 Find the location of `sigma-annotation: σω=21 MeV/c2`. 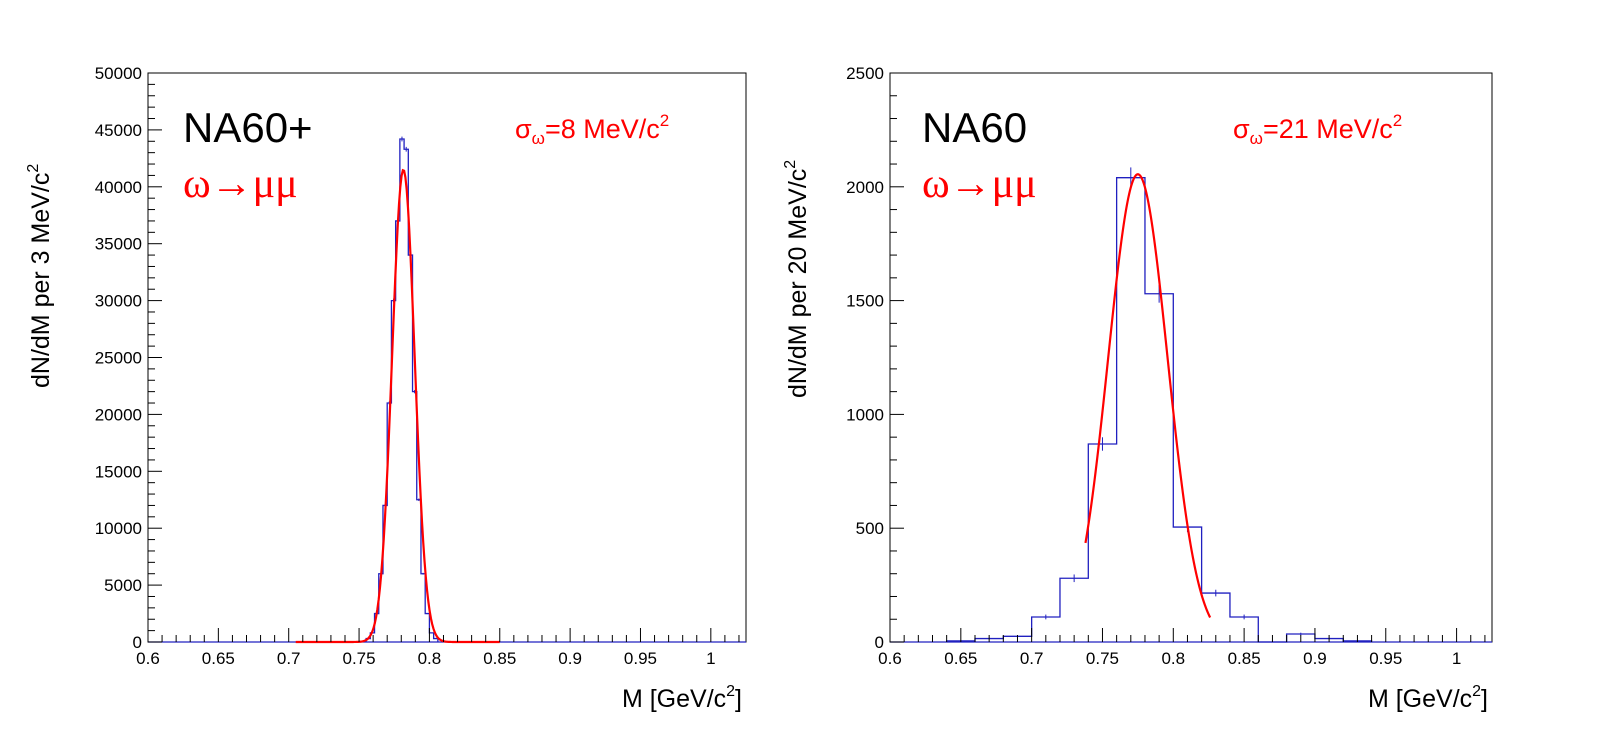

sigma-annotation: σω=21 MeV/c2 is located at coordinates (1317, 129).